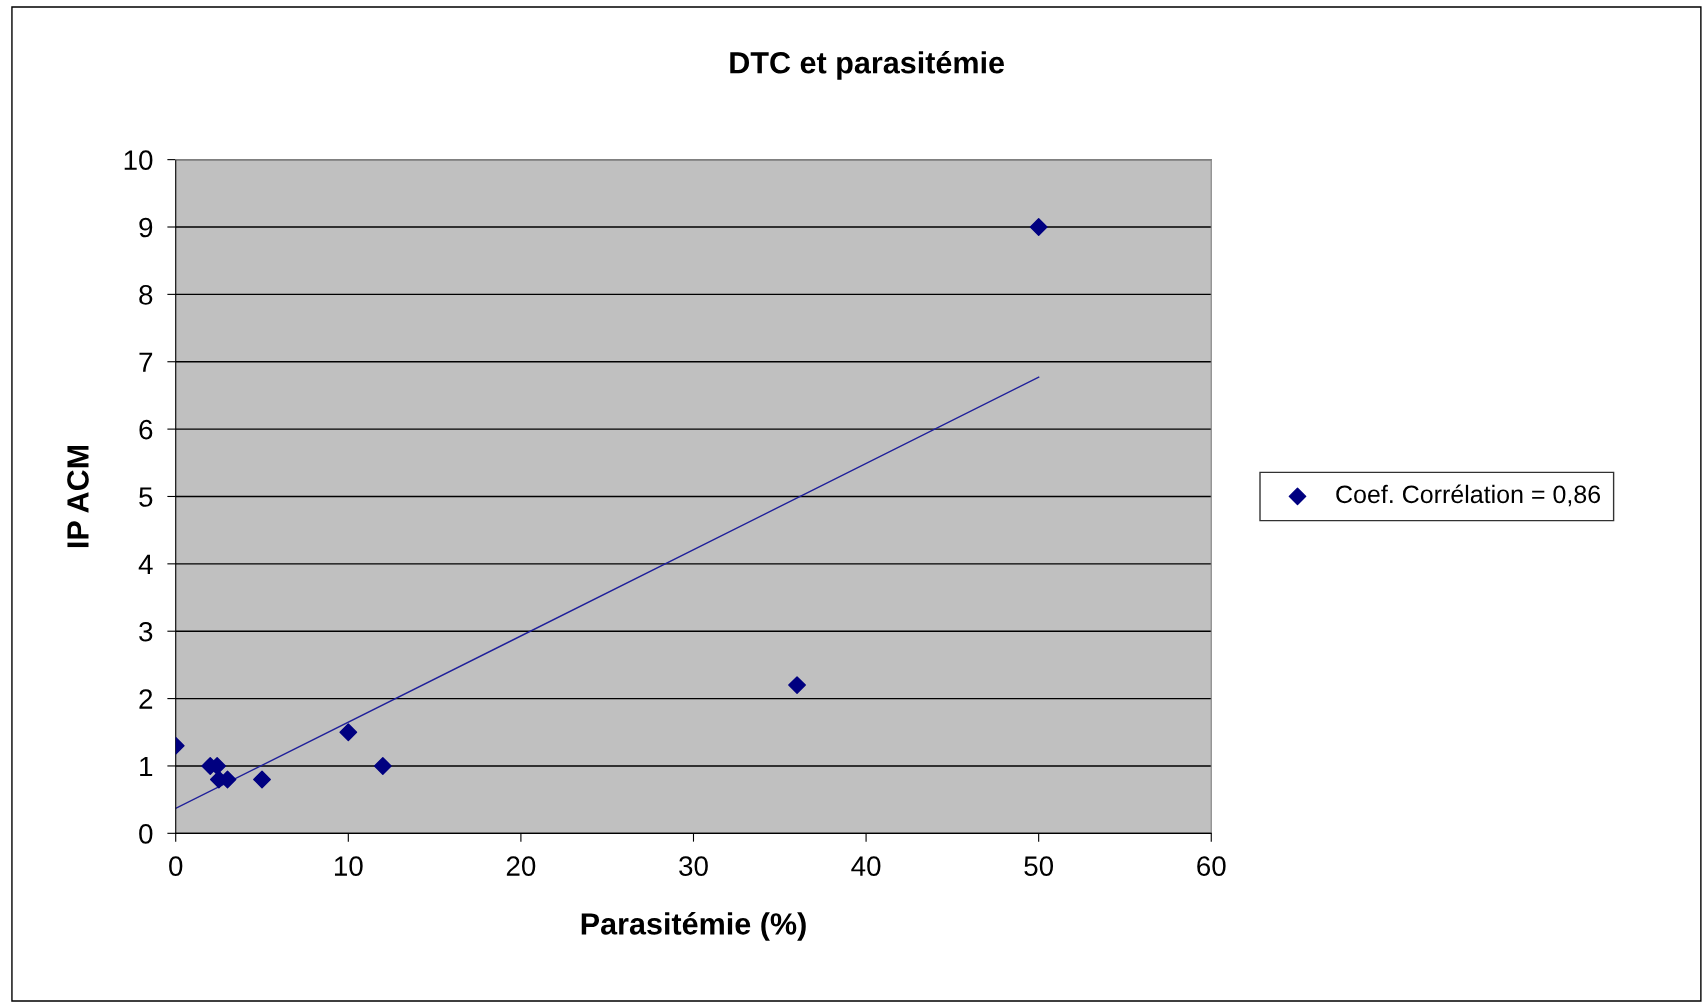 Image resolution: width=1706 pixels, height=1004 pixels. I want to click on y-tick-label: 8, so click(146, 295).